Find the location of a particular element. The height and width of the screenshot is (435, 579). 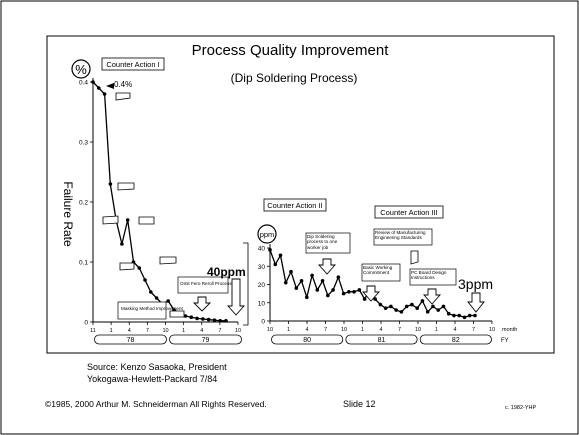

counter-action-1-box is located at coordinates (133, 64).